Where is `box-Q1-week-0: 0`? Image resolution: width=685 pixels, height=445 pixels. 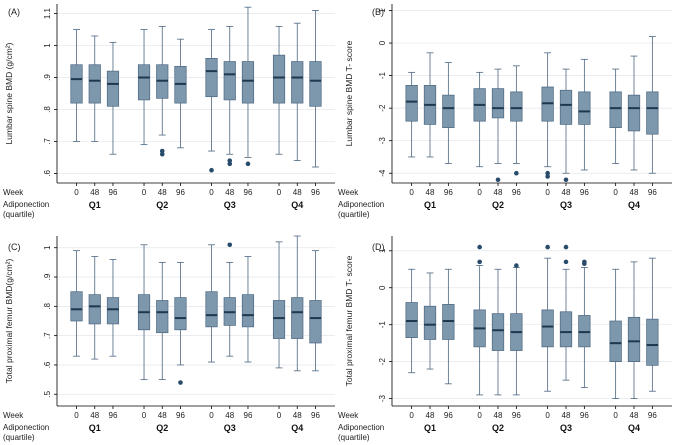 box-Q1-week-0: 0 is located at coordinates (411, 134).